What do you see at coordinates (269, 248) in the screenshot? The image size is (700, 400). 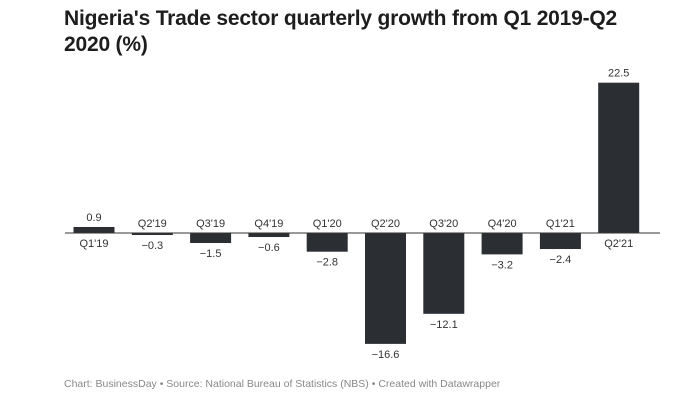 I see `value-label-3: −0.6` at bounding box center [269, 248].